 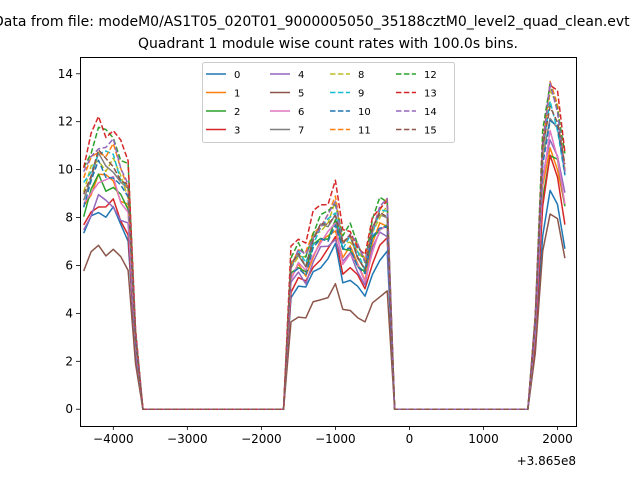 I want to click on x-tick-label: −2000, so click(x=261, y=439).